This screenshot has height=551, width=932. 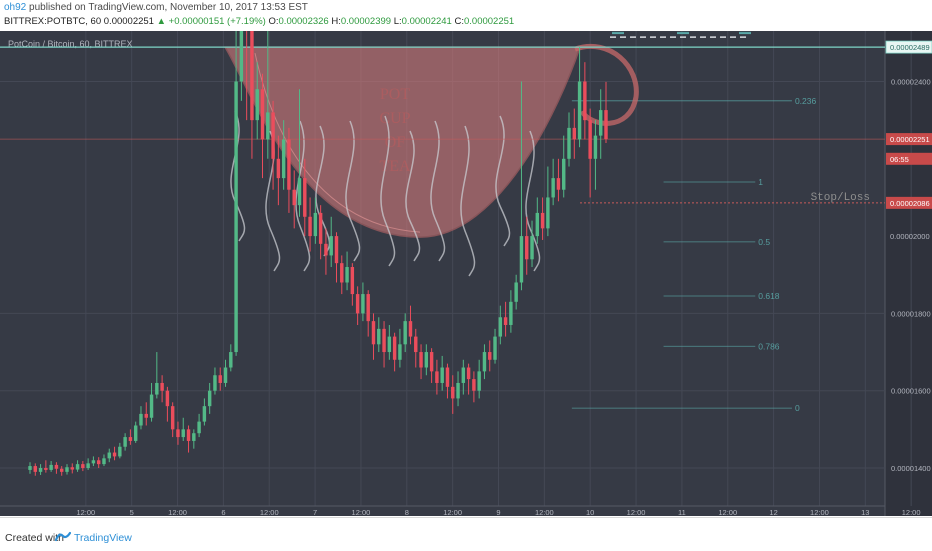 I want to click on author-link: oh92, so click(x=15, y=7).